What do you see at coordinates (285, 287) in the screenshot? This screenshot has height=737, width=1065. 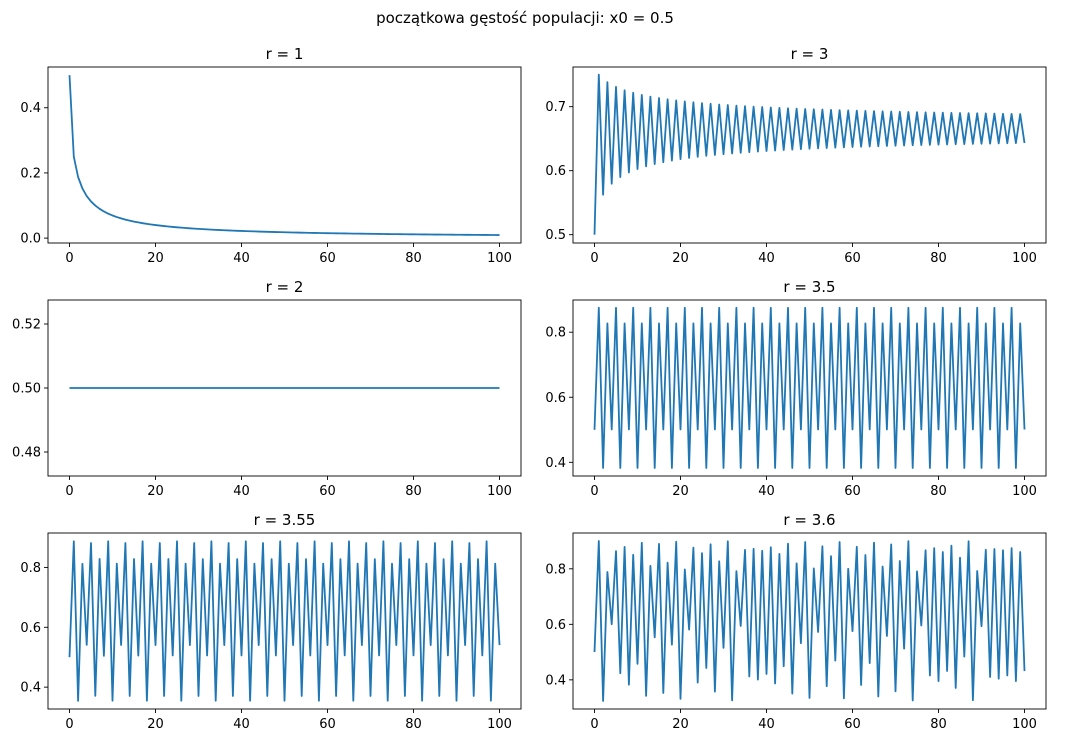 I see `subplot-title: r = 2` at bounding box center [285, 287].